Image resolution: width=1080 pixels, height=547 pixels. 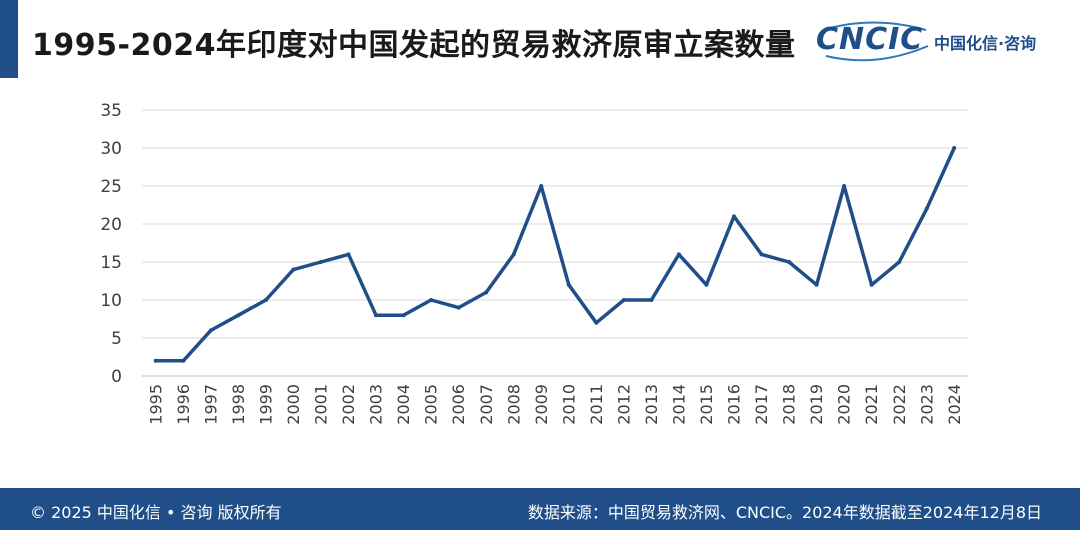 What do you see at coordinates (458, 404) in the screenshot?
I see `x-tick-label: 2006` at bounding box center [458, 404].